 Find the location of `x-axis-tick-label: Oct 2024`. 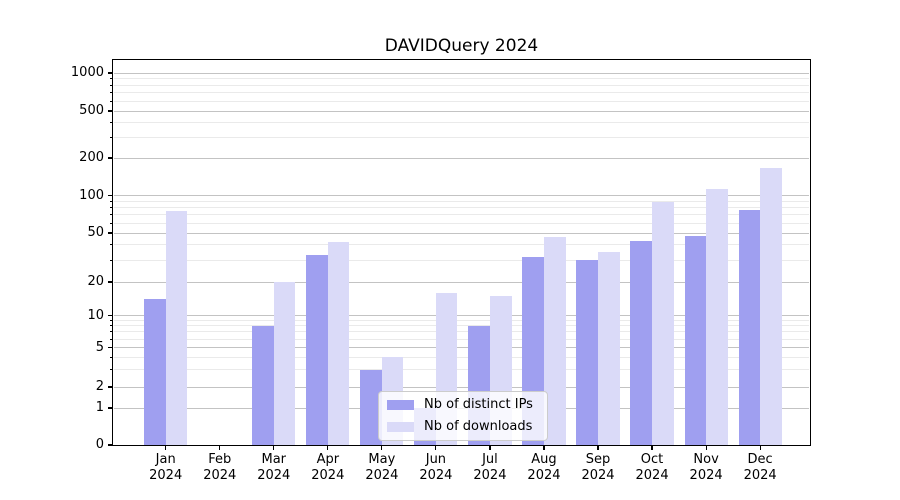

x-axis-tick-label: Oct 2024 is located at coordinates (652, 468).